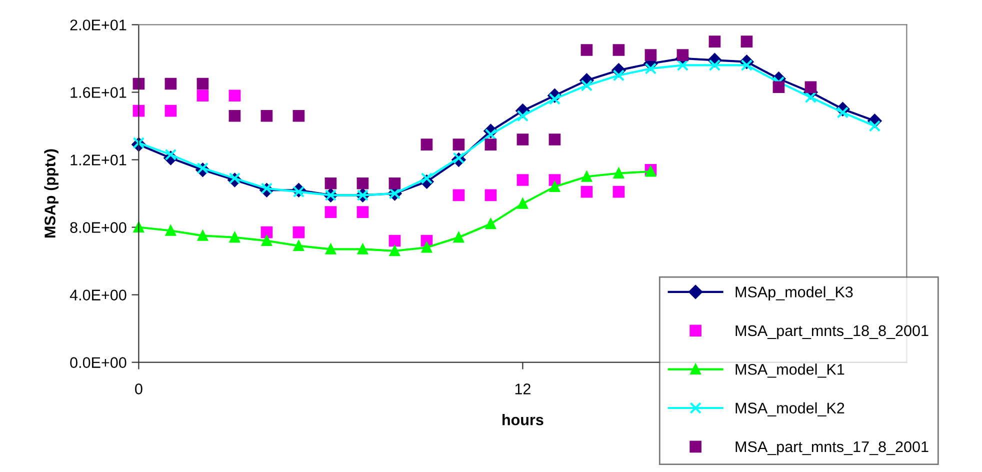 The width and height of the screenshot is (982, 472). I want to click on x-tick-label: 0, so click(138, 389).